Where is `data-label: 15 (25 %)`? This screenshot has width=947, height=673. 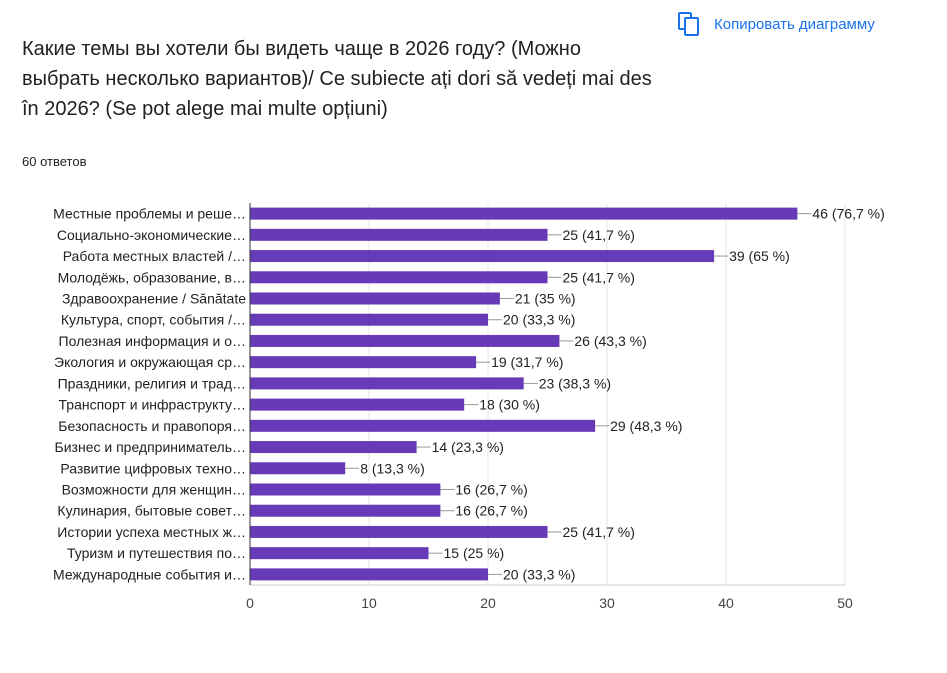 data-label: 15 (25 %) is located at coordinates (474, 553).